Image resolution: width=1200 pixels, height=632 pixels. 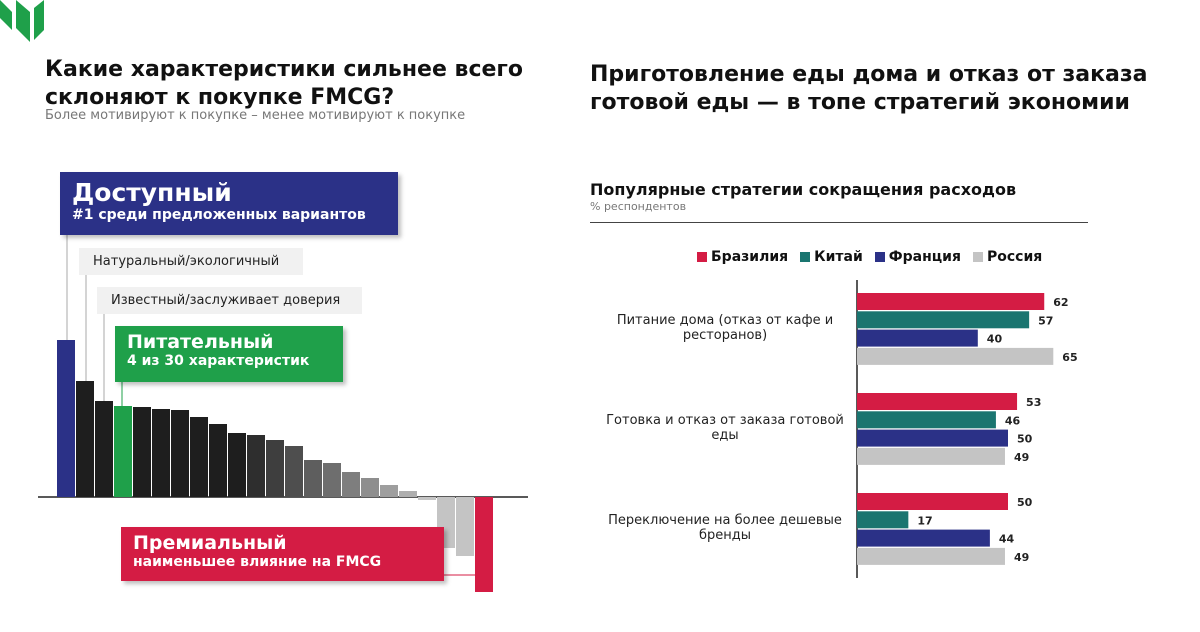 What do you see at coordinates (1007, 539) in the screenshot?
I see `data-label: 44` at bounding box center [1007, 539].